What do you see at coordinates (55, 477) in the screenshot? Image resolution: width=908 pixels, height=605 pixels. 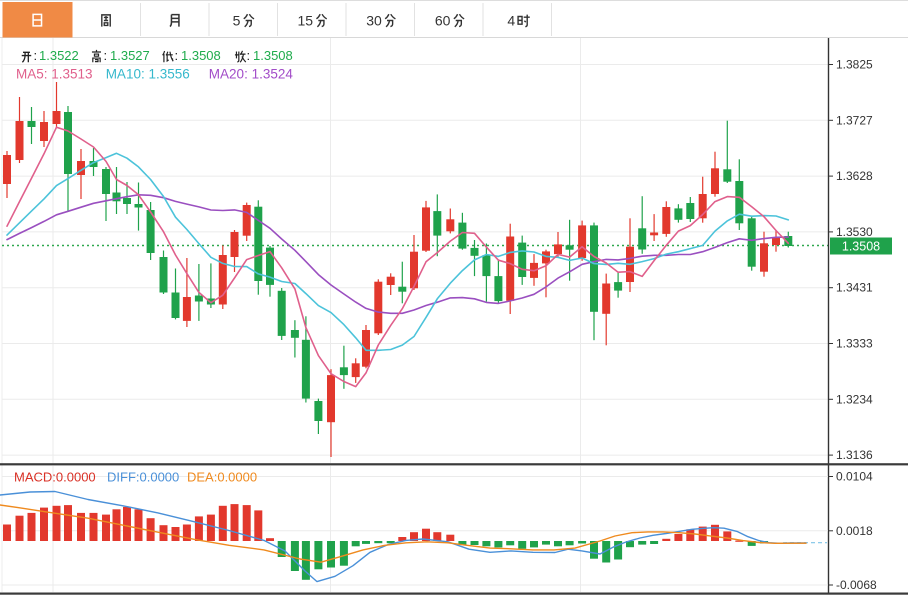 I see `svg-text: MACD:0.0000` at bounding box center [55, 477].